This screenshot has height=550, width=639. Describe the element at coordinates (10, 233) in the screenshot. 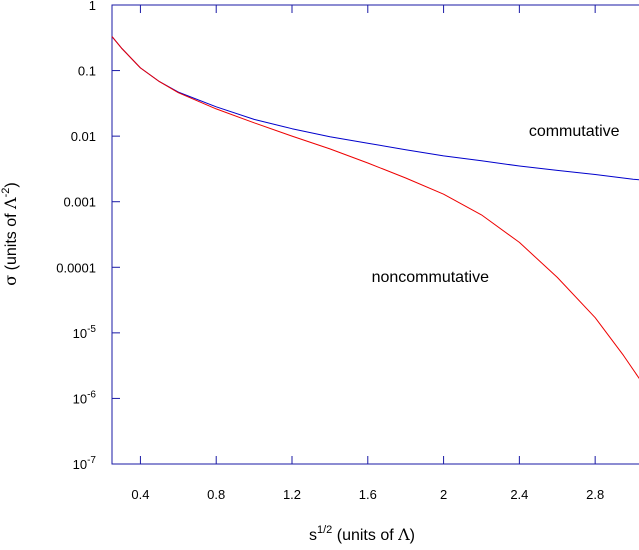

I see `y-axis-label: σ (units of Λ-2)` at that location.